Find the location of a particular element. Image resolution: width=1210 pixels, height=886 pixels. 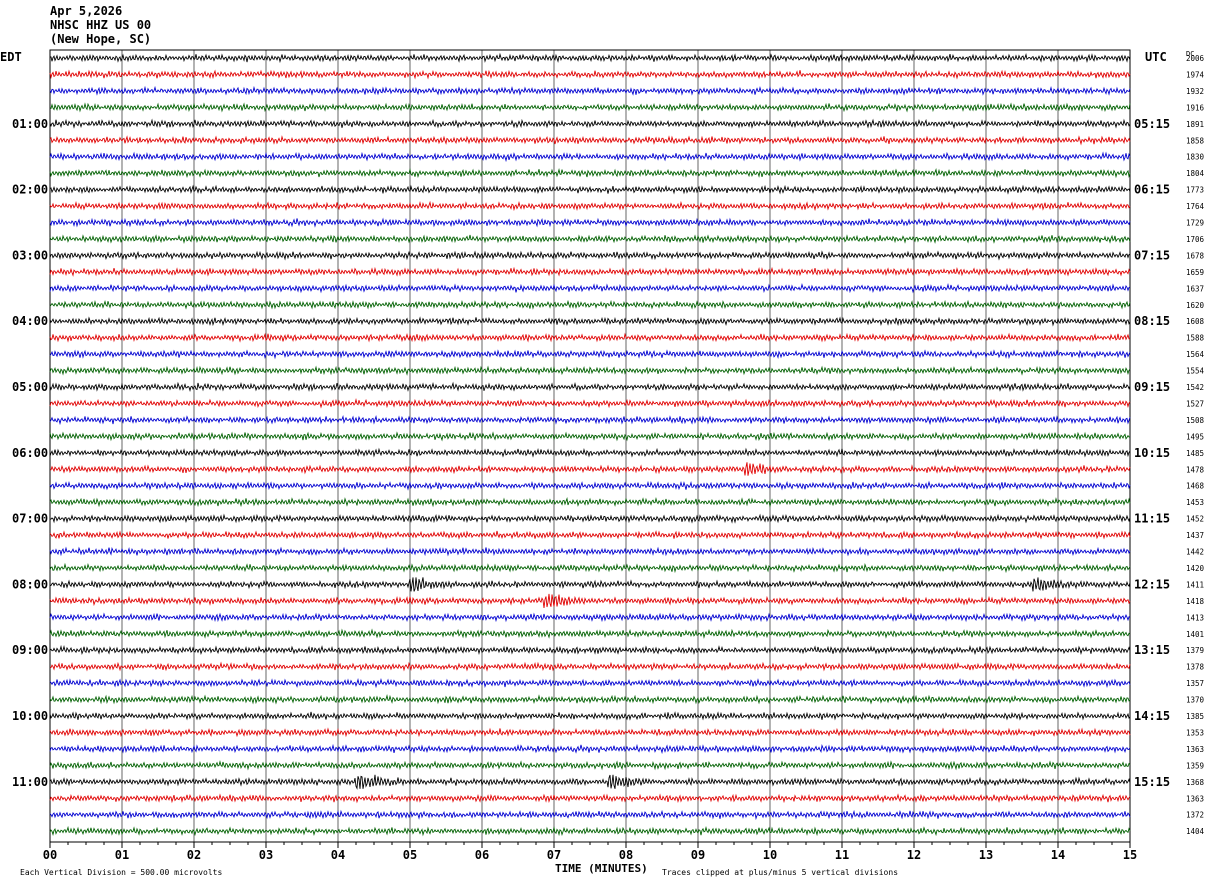

right-hour-label: 09:15 is located at coordinates (1152, 387).